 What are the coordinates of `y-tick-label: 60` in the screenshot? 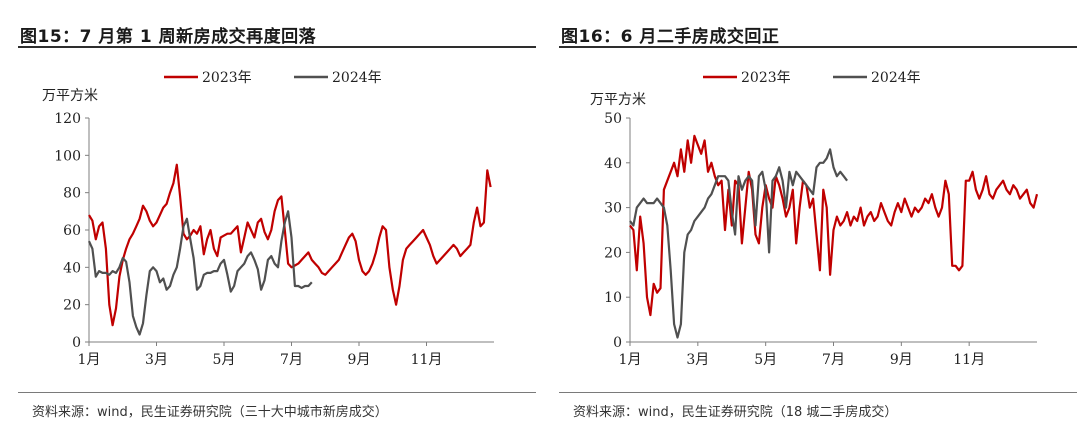 It's located at (72, 231).